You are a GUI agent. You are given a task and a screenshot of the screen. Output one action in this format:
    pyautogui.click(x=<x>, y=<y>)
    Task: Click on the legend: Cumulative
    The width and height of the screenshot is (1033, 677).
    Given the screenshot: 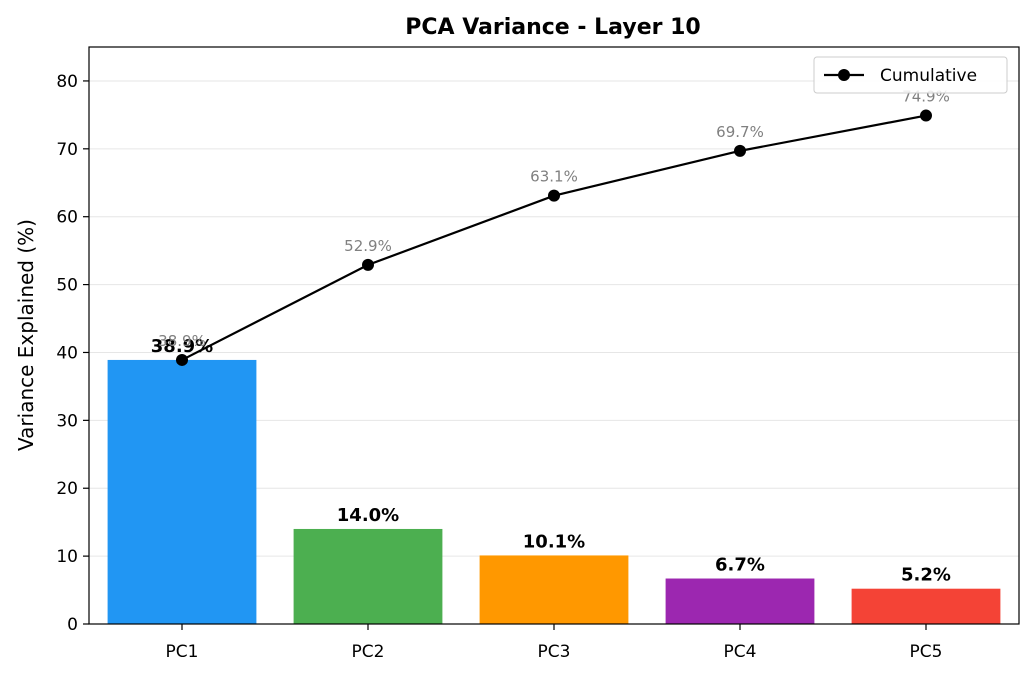 What is the action you would take?
    pyautogui.click(x=910, y=75)
    